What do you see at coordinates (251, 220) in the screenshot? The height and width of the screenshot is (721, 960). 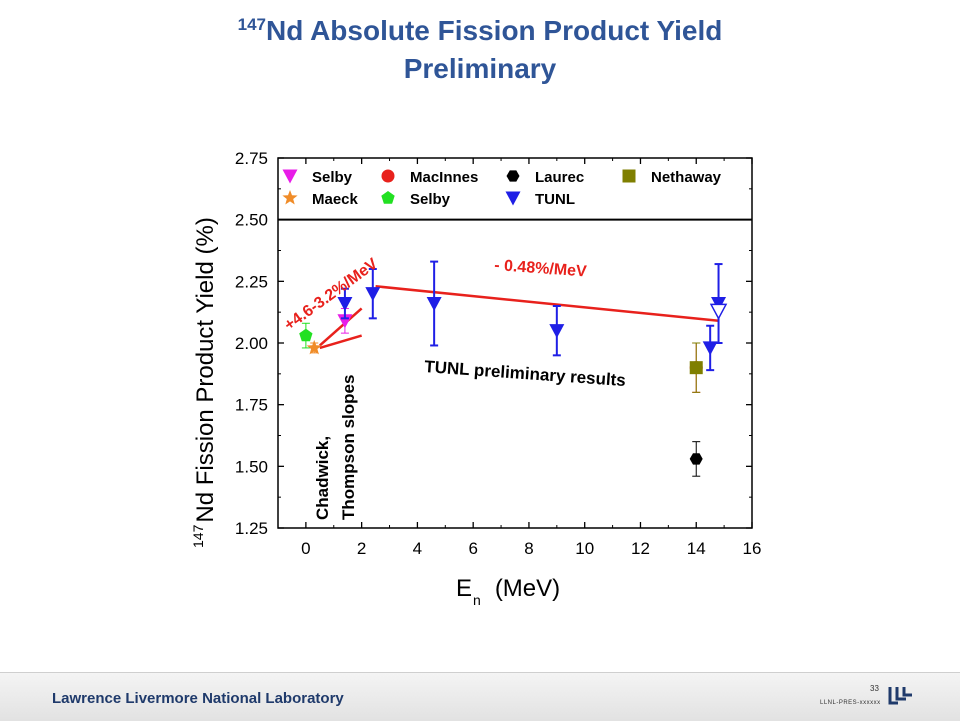 I see `y-tick-label: 2.50` at bounding box center [251, 220].